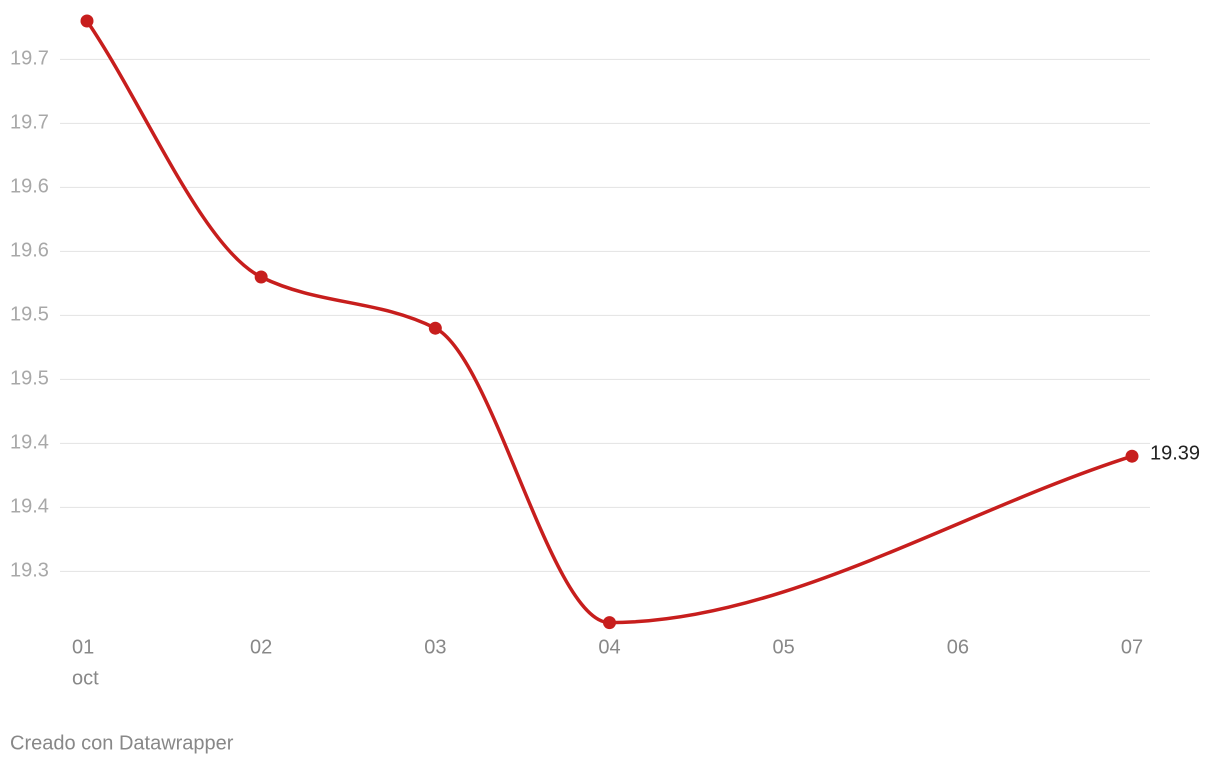  What do you see at coordinates (1175, 453) in the screenshot?
I see `value-label: 19.39` at bounding box center [1175, 453].